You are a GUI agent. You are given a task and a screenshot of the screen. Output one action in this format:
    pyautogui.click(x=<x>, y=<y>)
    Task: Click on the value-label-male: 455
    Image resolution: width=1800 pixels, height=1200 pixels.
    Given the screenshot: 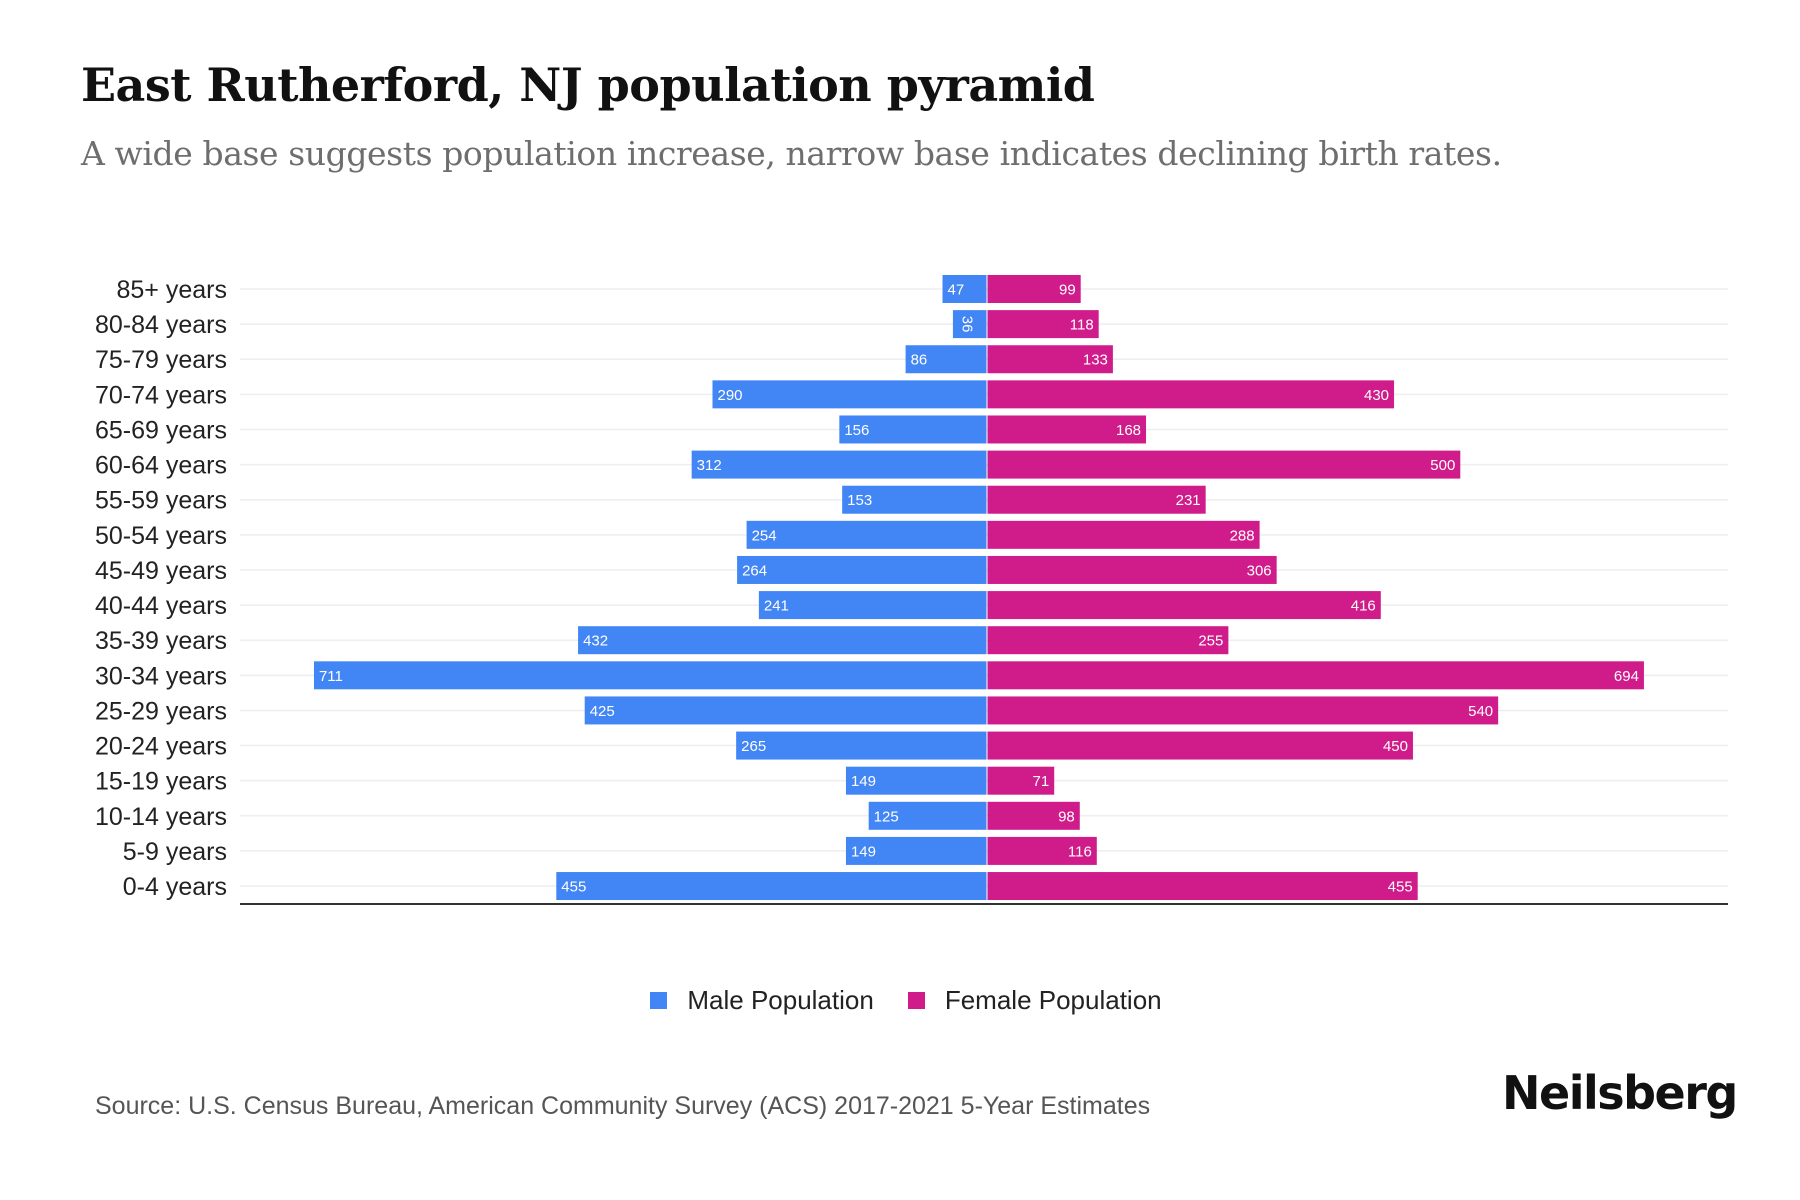 What is the action you would take?
    pyautogui.click(x=573, y=887)
    